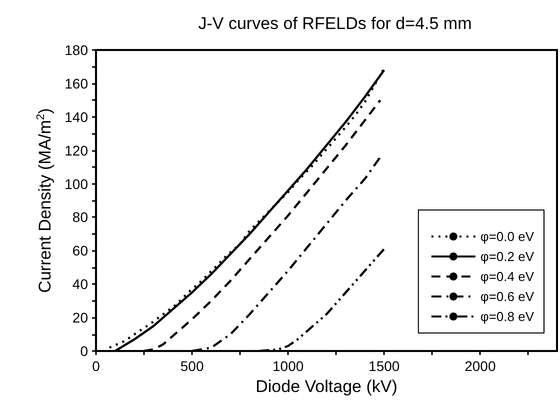 The width and height of the screenshot is (560, 411). Describe the element at coordinates (288, 366) in the screenshot. I see `x-tick-label: 1000` at that location.